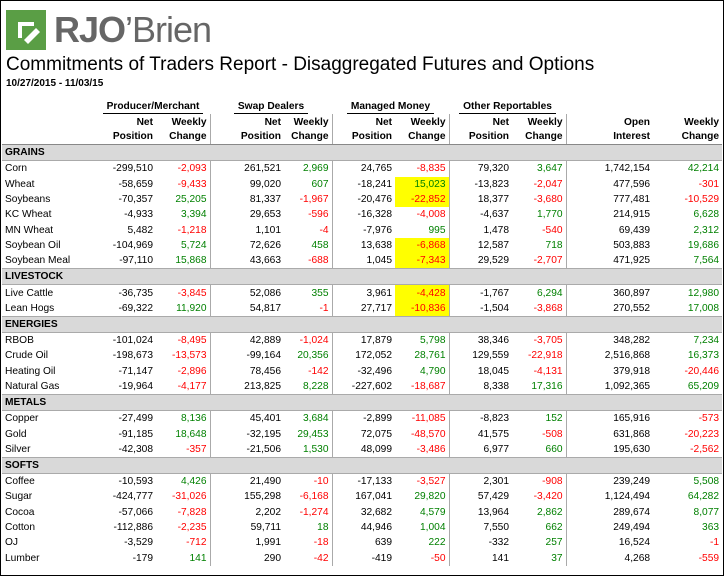  What do you see at coordinates (609, 356) in the screenshot?
I see `open-interest-cell: 2,516,868` at bounding box center [609, 356].